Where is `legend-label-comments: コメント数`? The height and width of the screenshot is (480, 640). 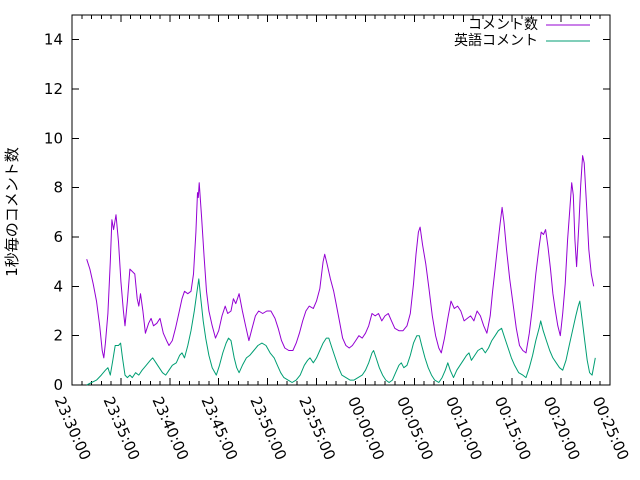 legend-label-comments: コメント数 is located at coordinates (503, 25).